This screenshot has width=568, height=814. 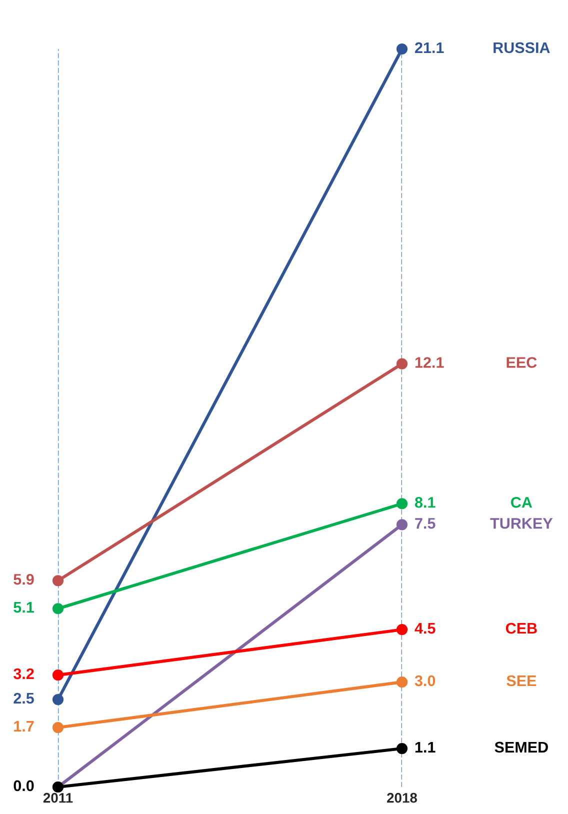 I want to click on text: SEMED, so click(x=521, y=747).